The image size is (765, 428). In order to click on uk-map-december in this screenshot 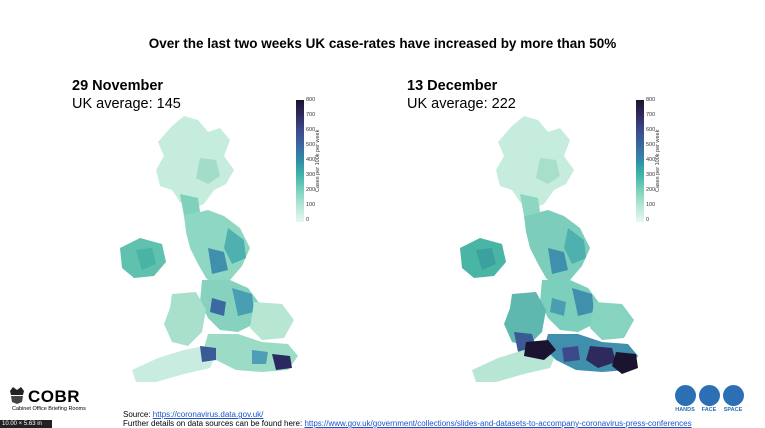, I will do `click(549, 249)`.